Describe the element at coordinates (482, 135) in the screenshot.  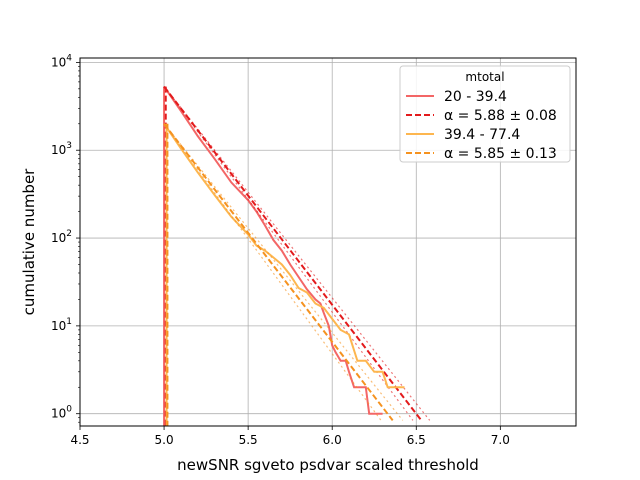
I see `legend-entry-label: 39.4 - 77.4` at that location.